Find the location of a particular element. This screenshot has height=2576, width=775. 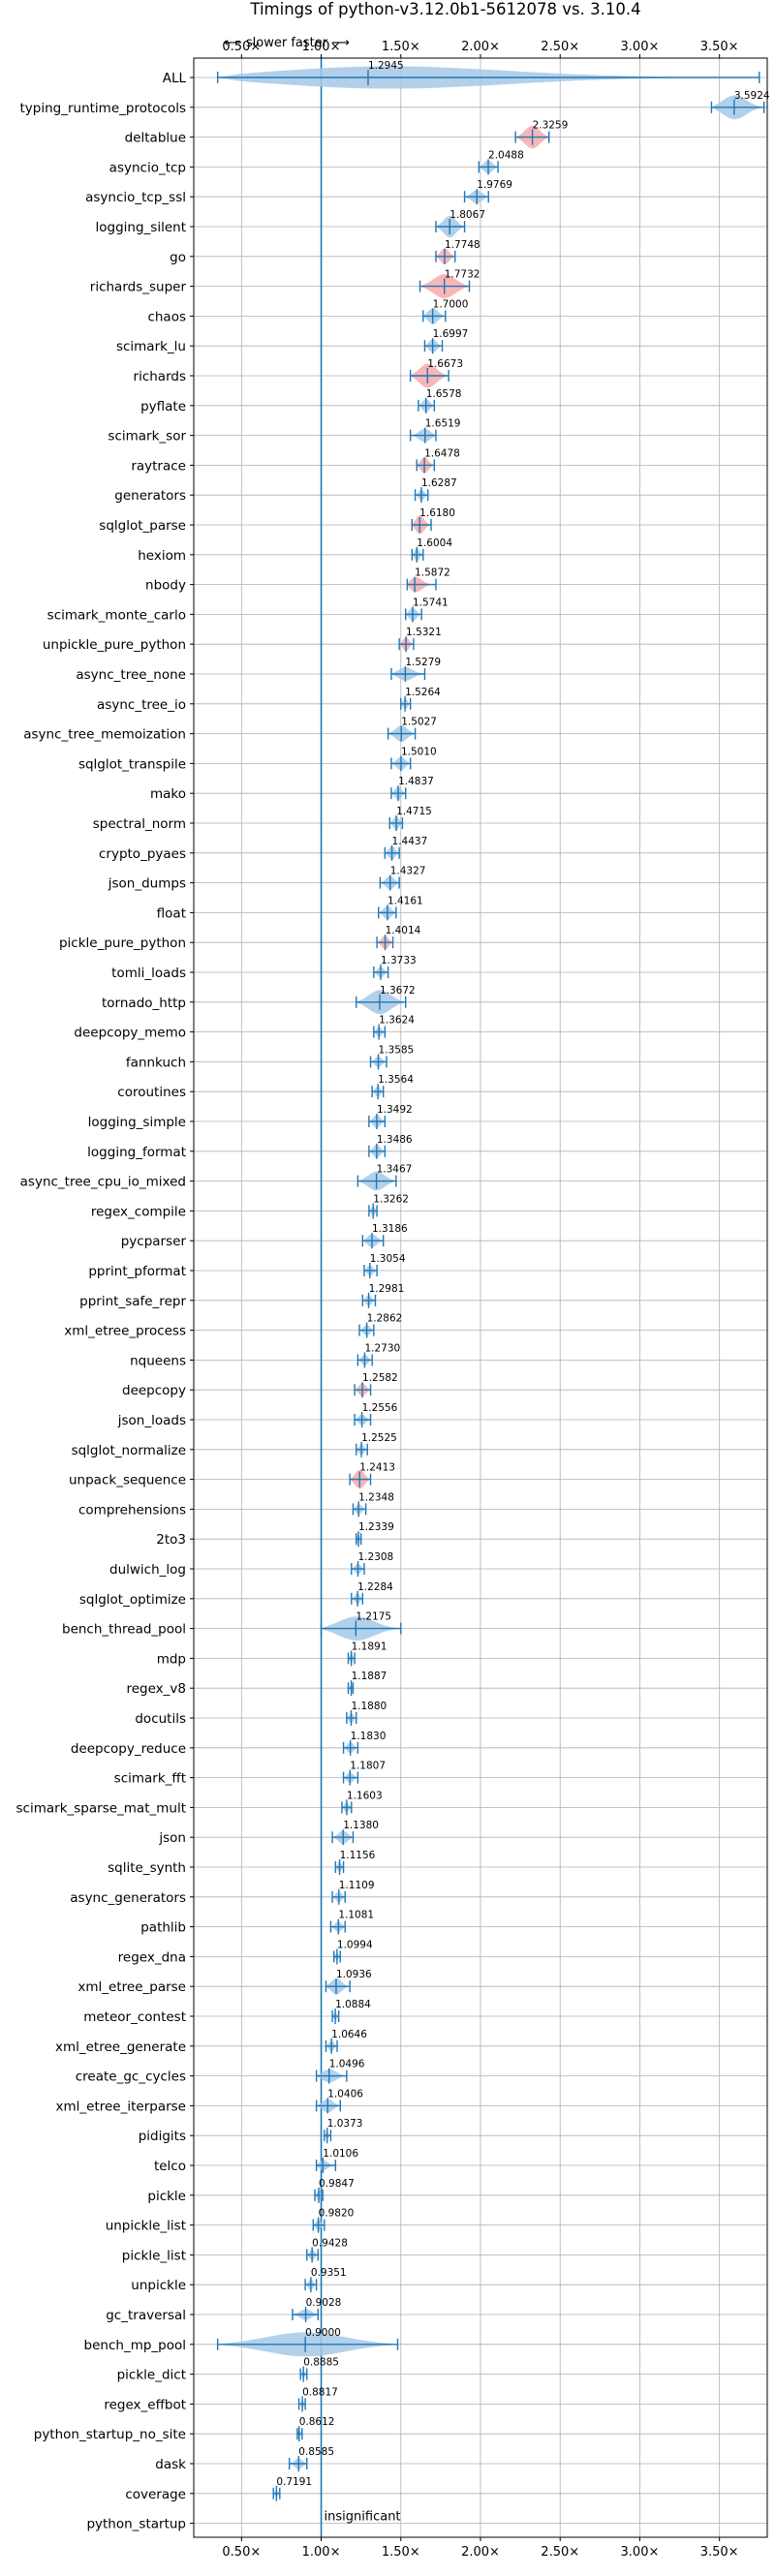

value-label: 1.4161 is located at coordinates (405, 900).